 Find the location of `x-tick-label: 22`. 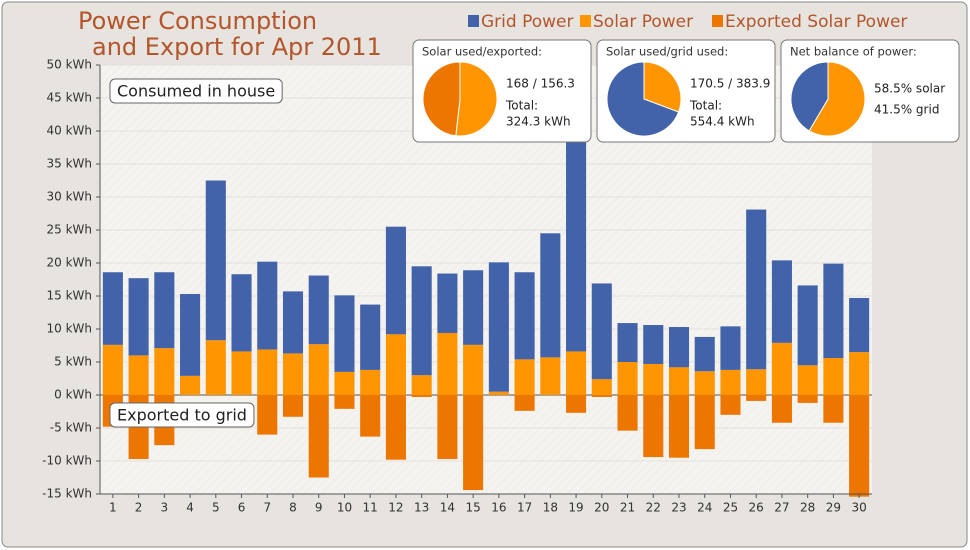

x-tick-label: 22 is located at coordinates (653, 508).